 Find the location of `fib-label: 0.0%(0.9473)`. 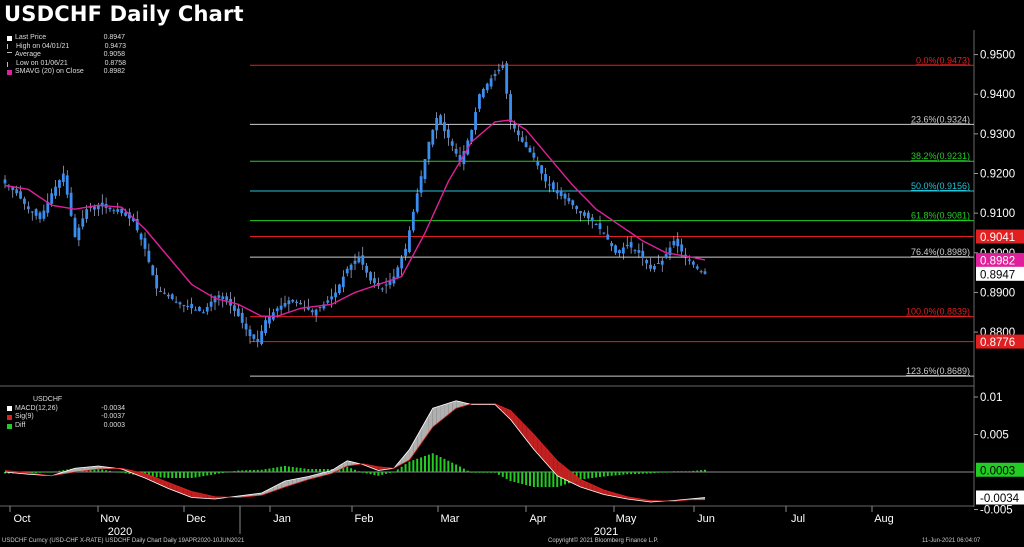

fib-label: 0.0%(0.9473) is located at coordinates (943, 60).